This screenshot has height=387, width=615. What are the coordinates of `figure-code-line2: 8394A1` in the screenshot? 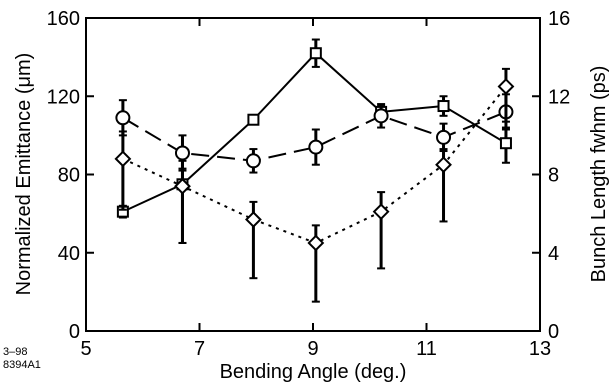 It's located at (22, 365).